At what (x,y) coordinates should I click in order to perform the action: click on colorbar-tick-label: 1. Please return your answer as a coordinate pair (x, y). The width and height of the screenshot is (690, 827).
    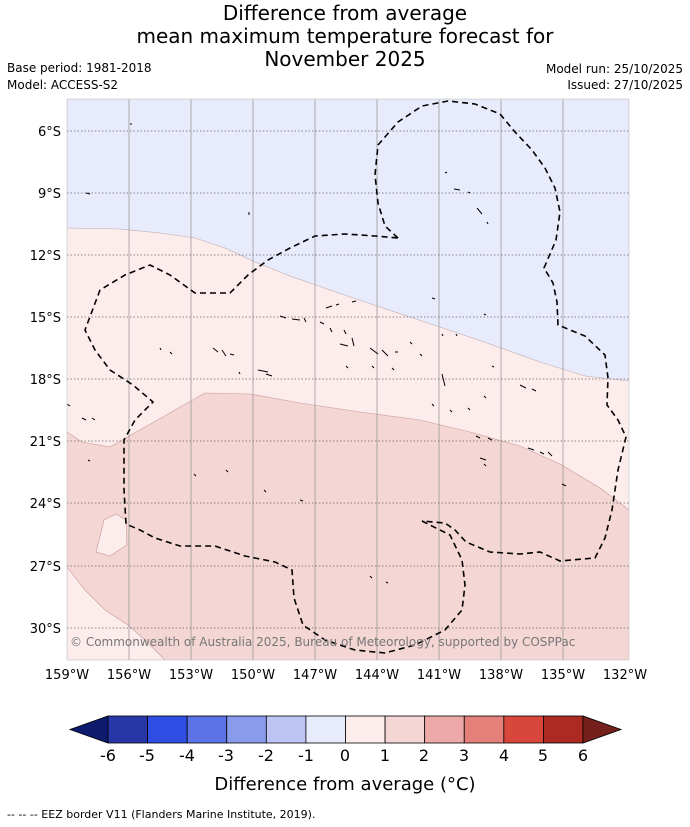
    Looking at the image, I should click on (385, 755).